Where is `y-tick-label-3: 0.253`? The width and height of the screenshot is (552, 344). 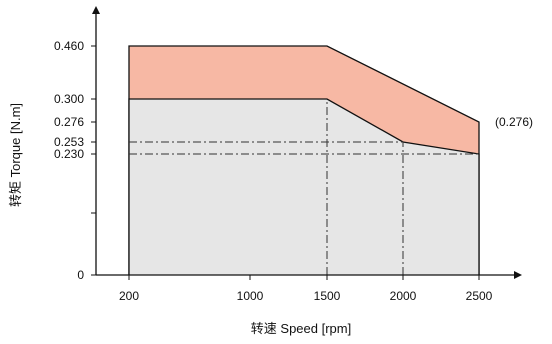
y-tick-label-3: 0.253 is located at coordinates (69, 142).